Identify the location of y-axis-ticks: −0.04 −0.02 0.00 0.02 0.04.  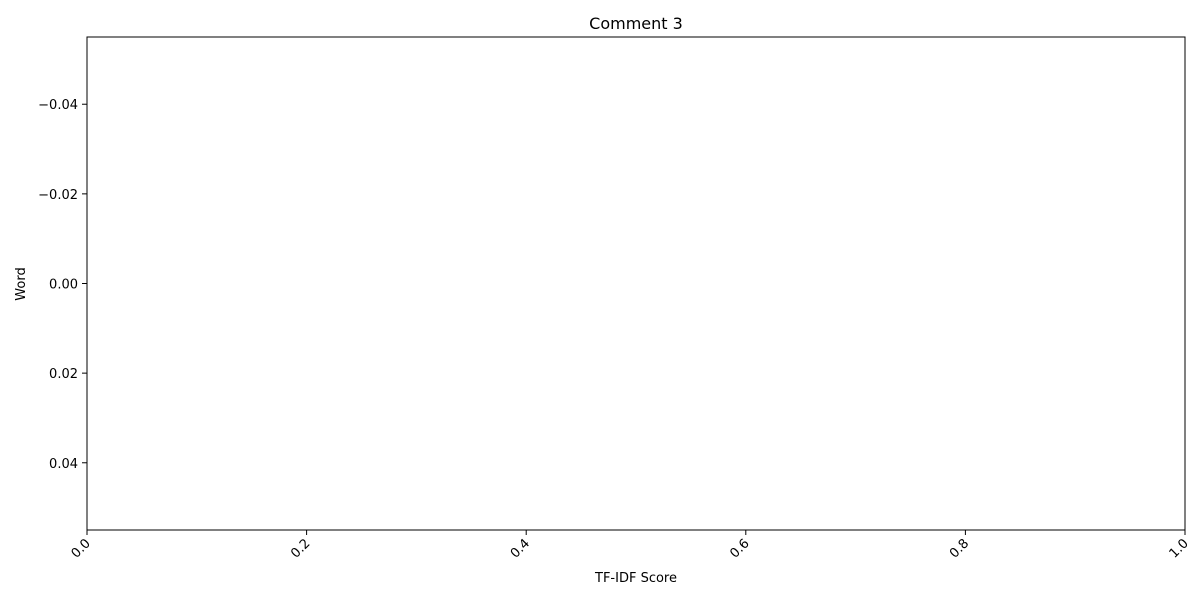
(62, 285).